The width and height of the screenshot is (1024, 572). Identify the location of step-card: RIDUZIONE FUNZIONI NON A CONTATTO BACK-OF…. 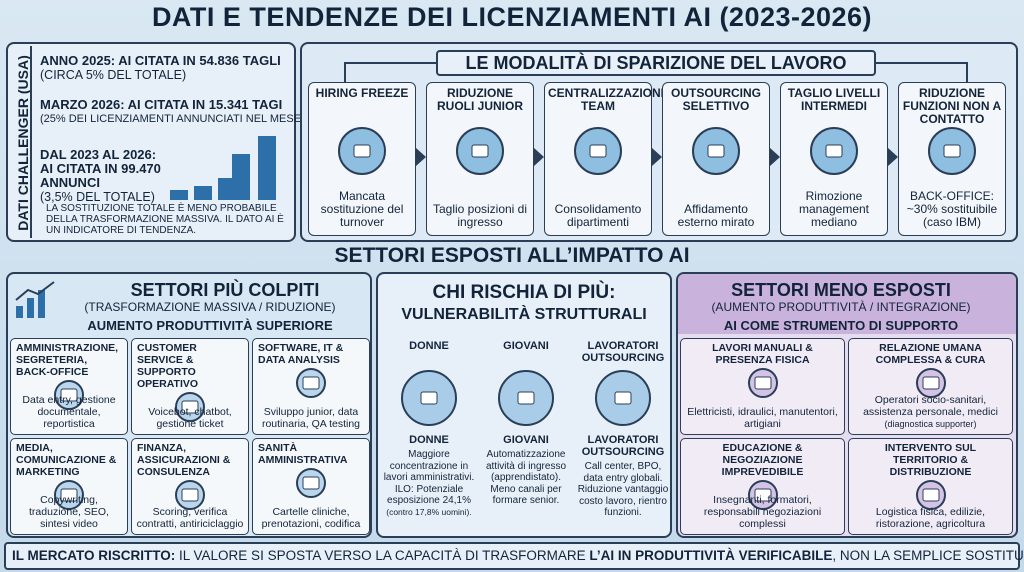
(952, 159).